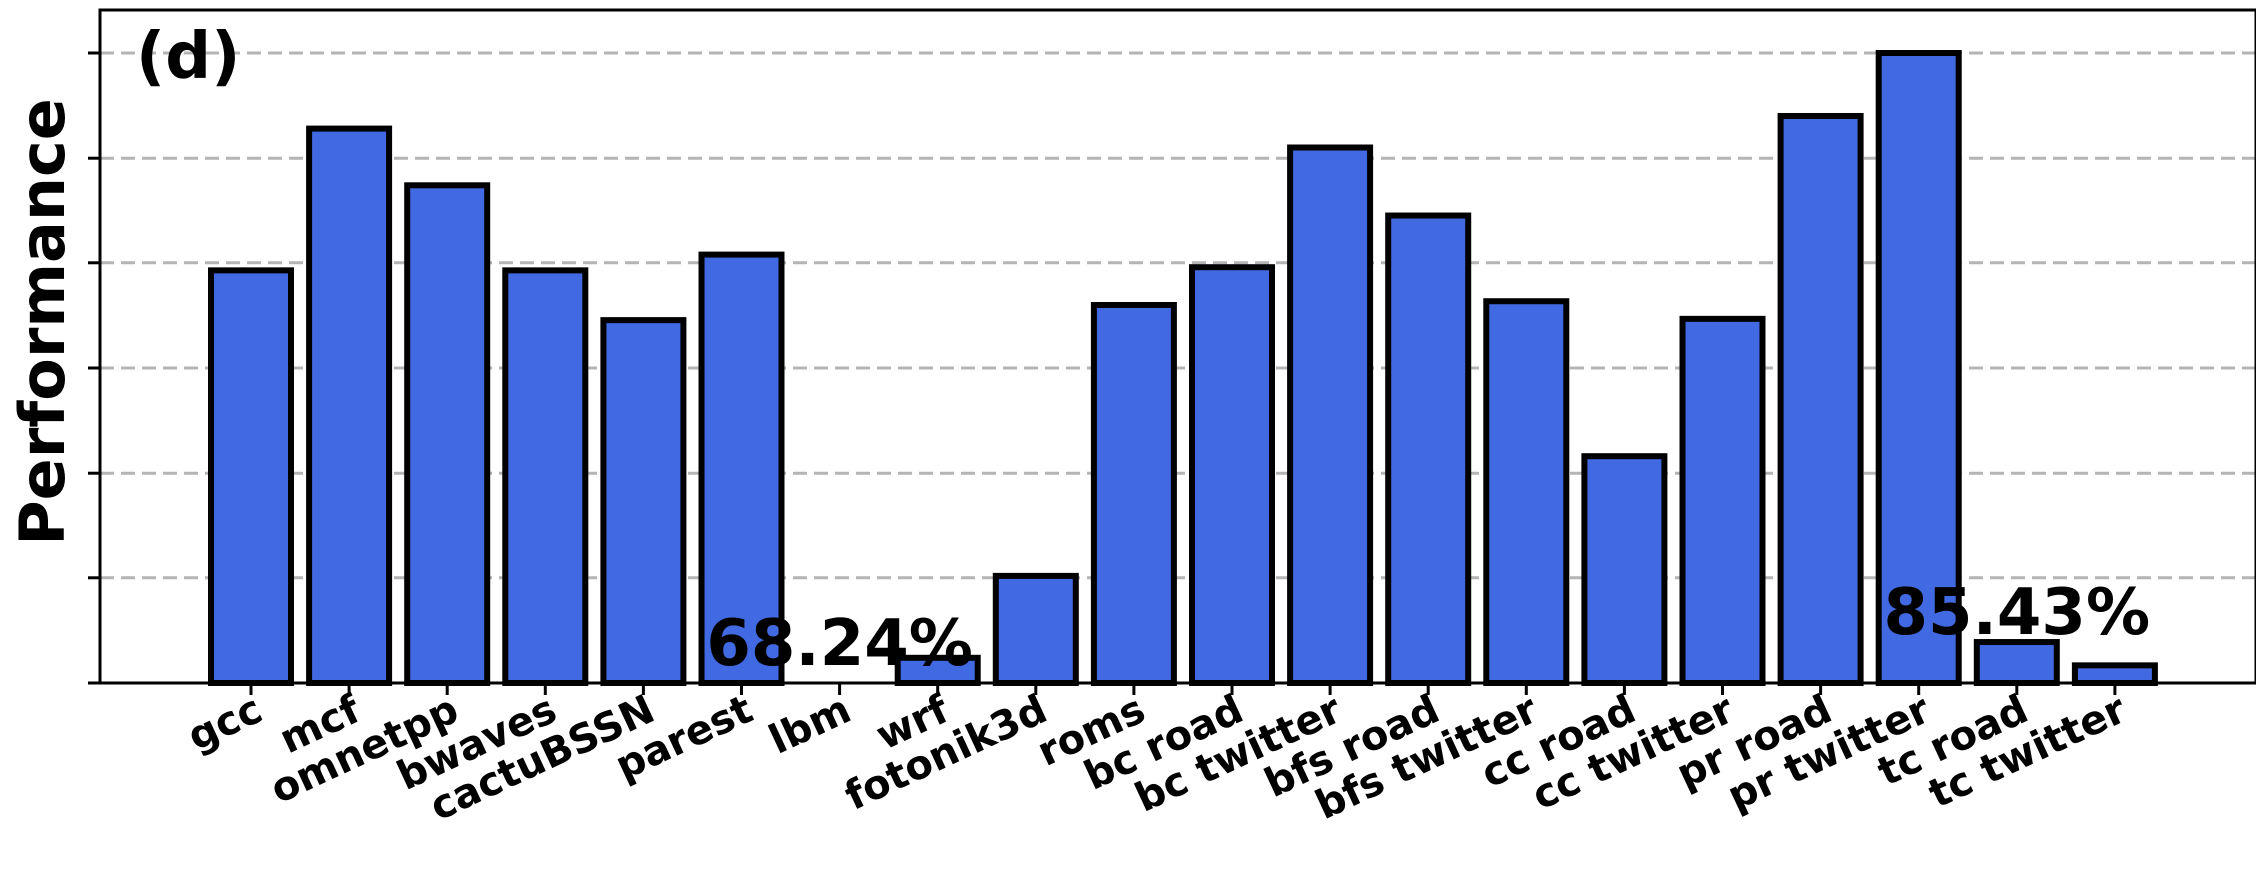 The image size is (2256, 881). Describe the element at coordinates (1330, 415) in the screenshot. I see `bar-bc-twitter` at that location.